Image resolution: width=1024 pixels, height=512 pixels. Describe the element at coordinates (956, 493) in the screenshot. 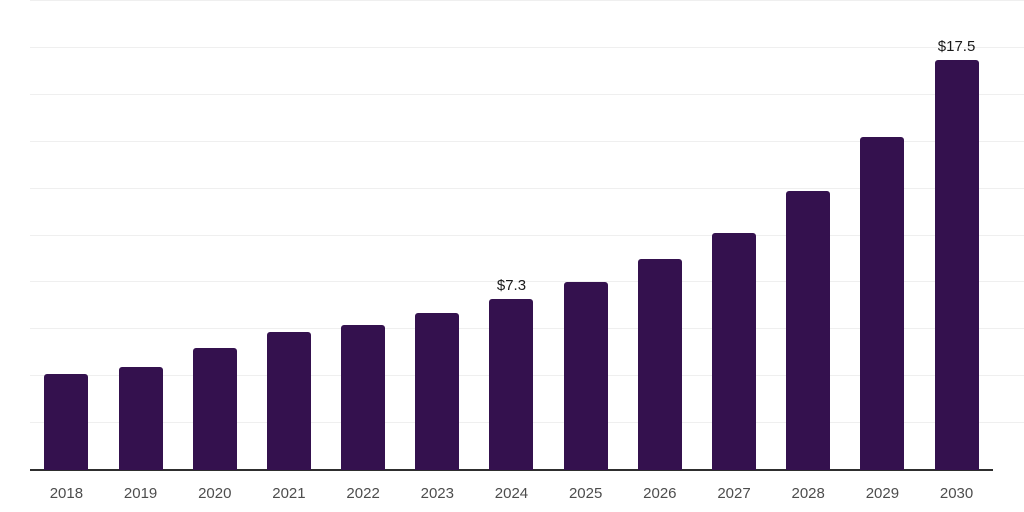

I see `x-tick-label-2030: 2030` at that location.